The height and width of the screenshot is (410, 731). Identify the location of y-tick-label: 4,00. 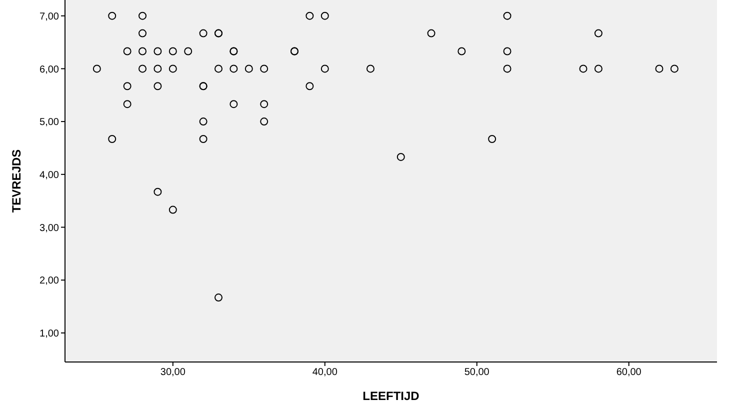
(50, 175).